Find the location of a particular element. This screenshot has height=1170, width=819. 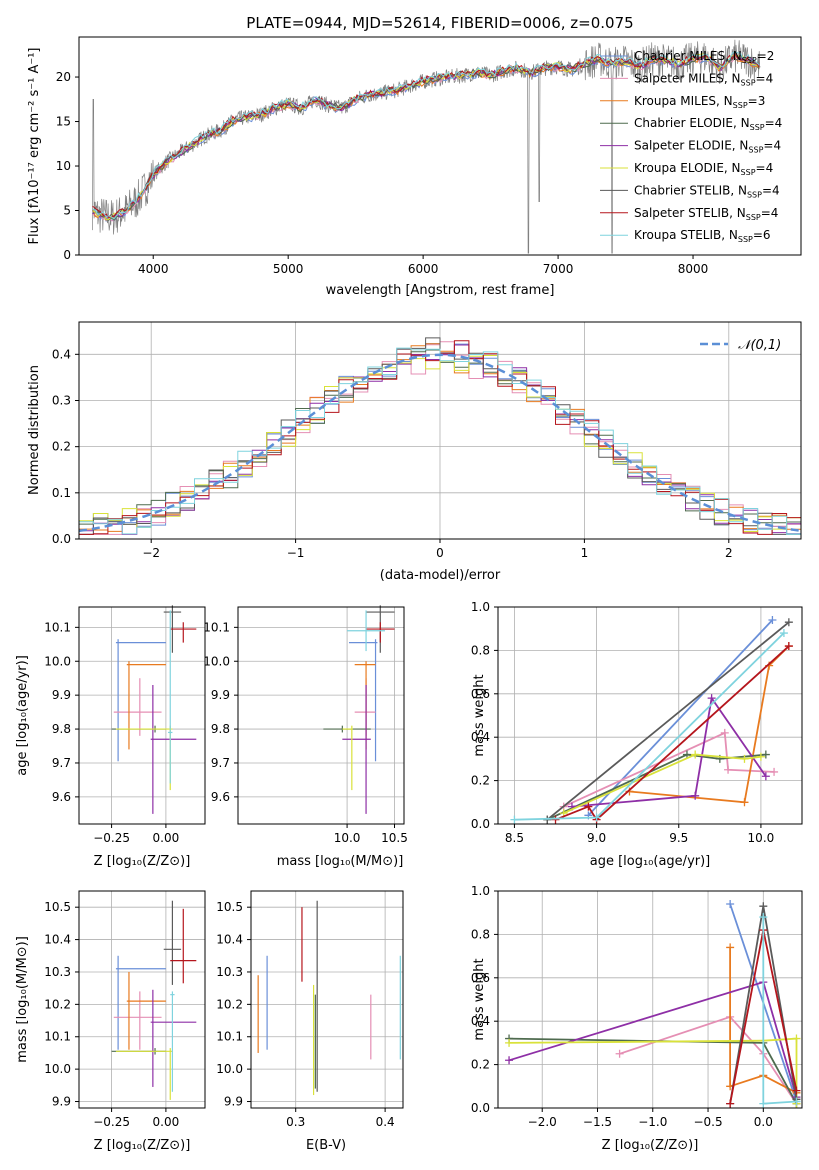

histogram-xlabel: (data-model)/error is located at coordinates (440, 575).